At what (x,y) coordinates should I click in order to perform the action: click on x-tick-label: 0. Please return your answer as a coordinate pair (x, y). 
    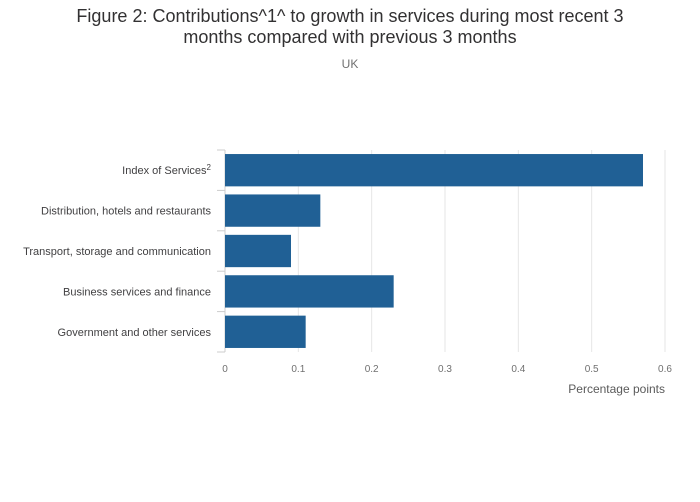
    Looking at the image, I should click on (225, 369).